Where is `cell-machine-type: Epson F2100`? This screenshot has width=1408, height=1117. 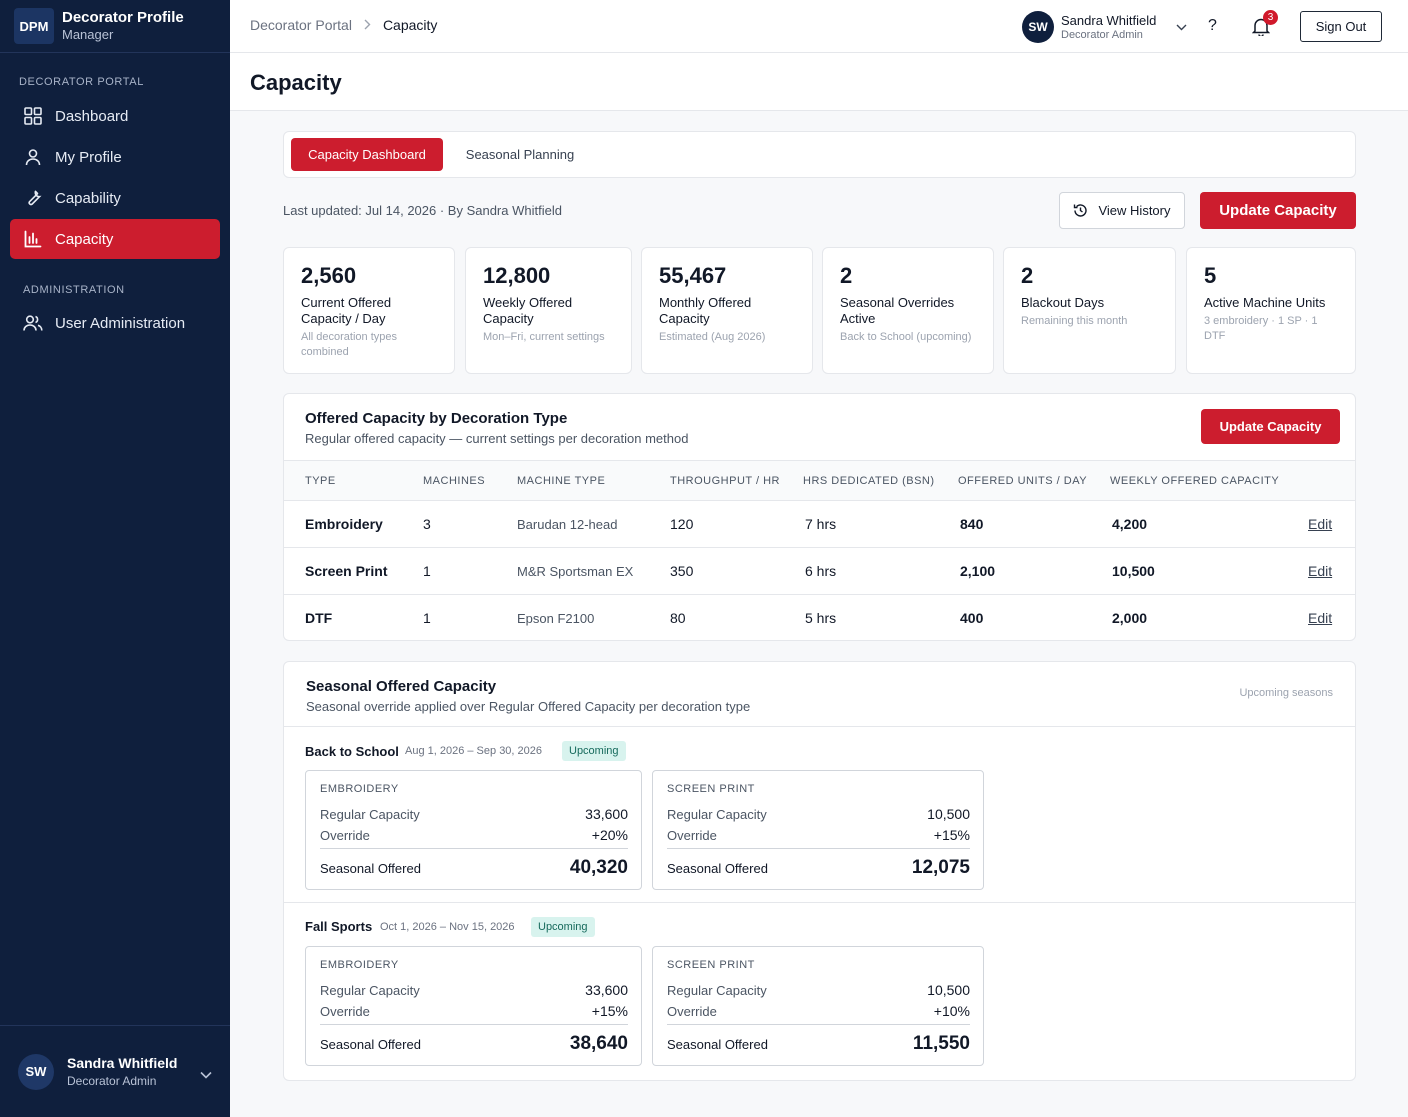 cell-machine-type: Epson F2100 is located at coordinates (556, 618).